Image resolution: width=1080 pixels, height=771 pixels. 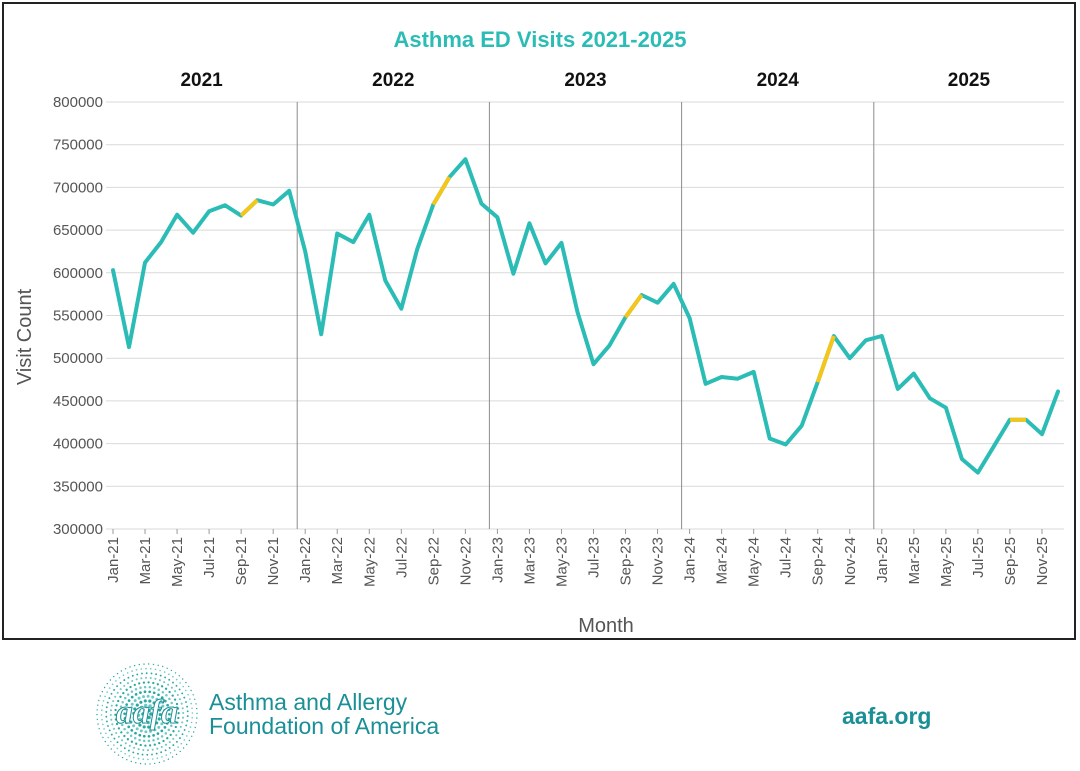 I want to click on y-tick-label: 700000, so click(x=78, y=187).